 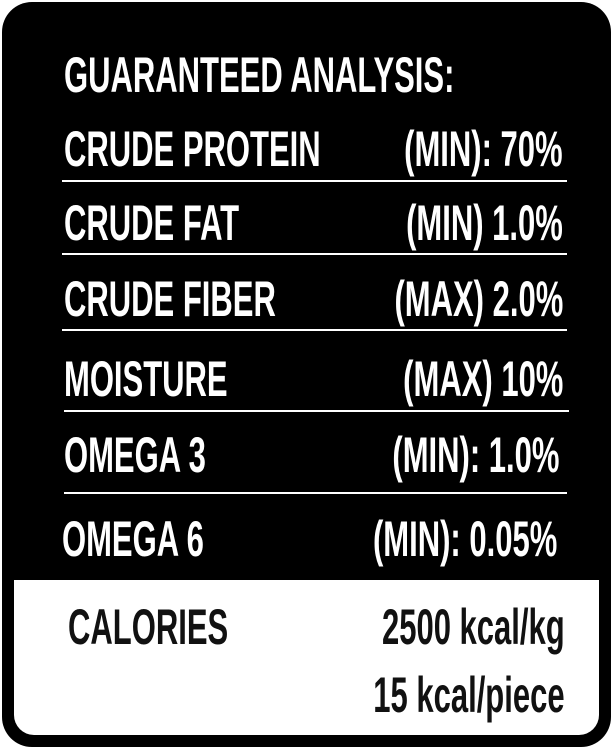 What do you see at coordinates (133, 539) in the screenshot?
I see `row-name: OMEGA 6` at bounding box center [133, 539].